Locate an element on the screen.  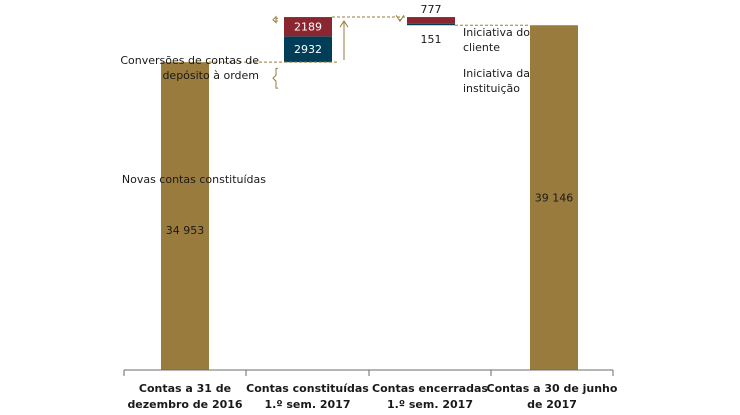
arrow-decrease-head is located at coordinates (400, 18).